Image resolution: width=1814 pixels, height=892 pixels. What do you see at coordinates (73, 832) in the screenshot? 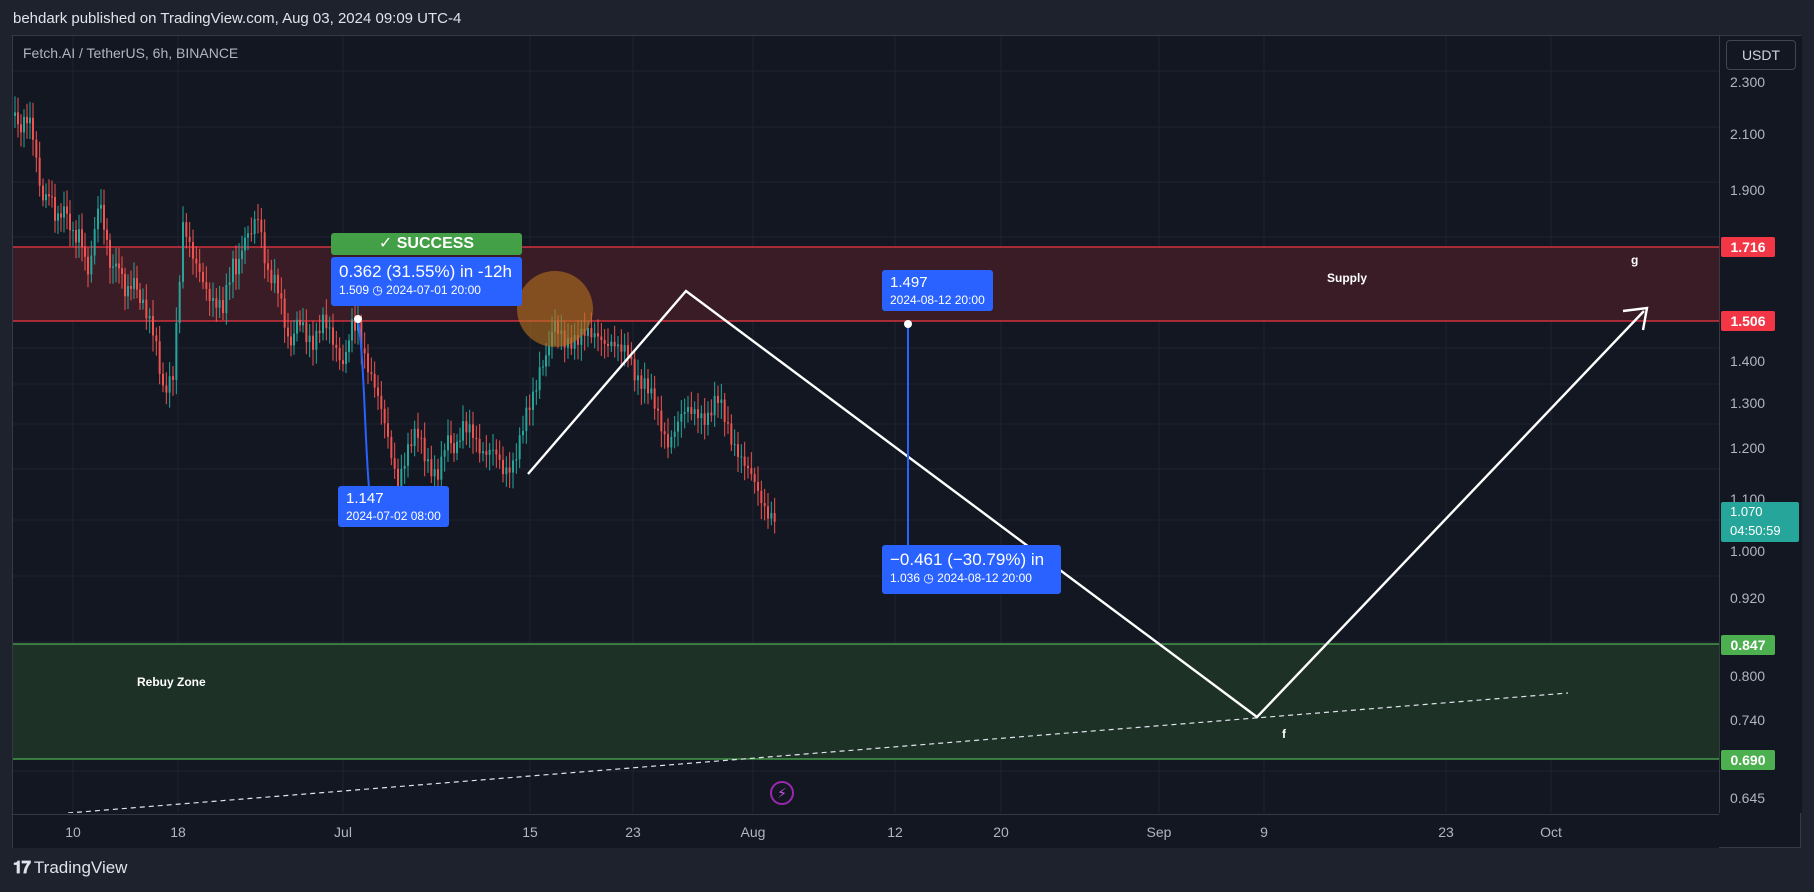
I see `time-axis-label: 10` at bounding box center [73, 832].